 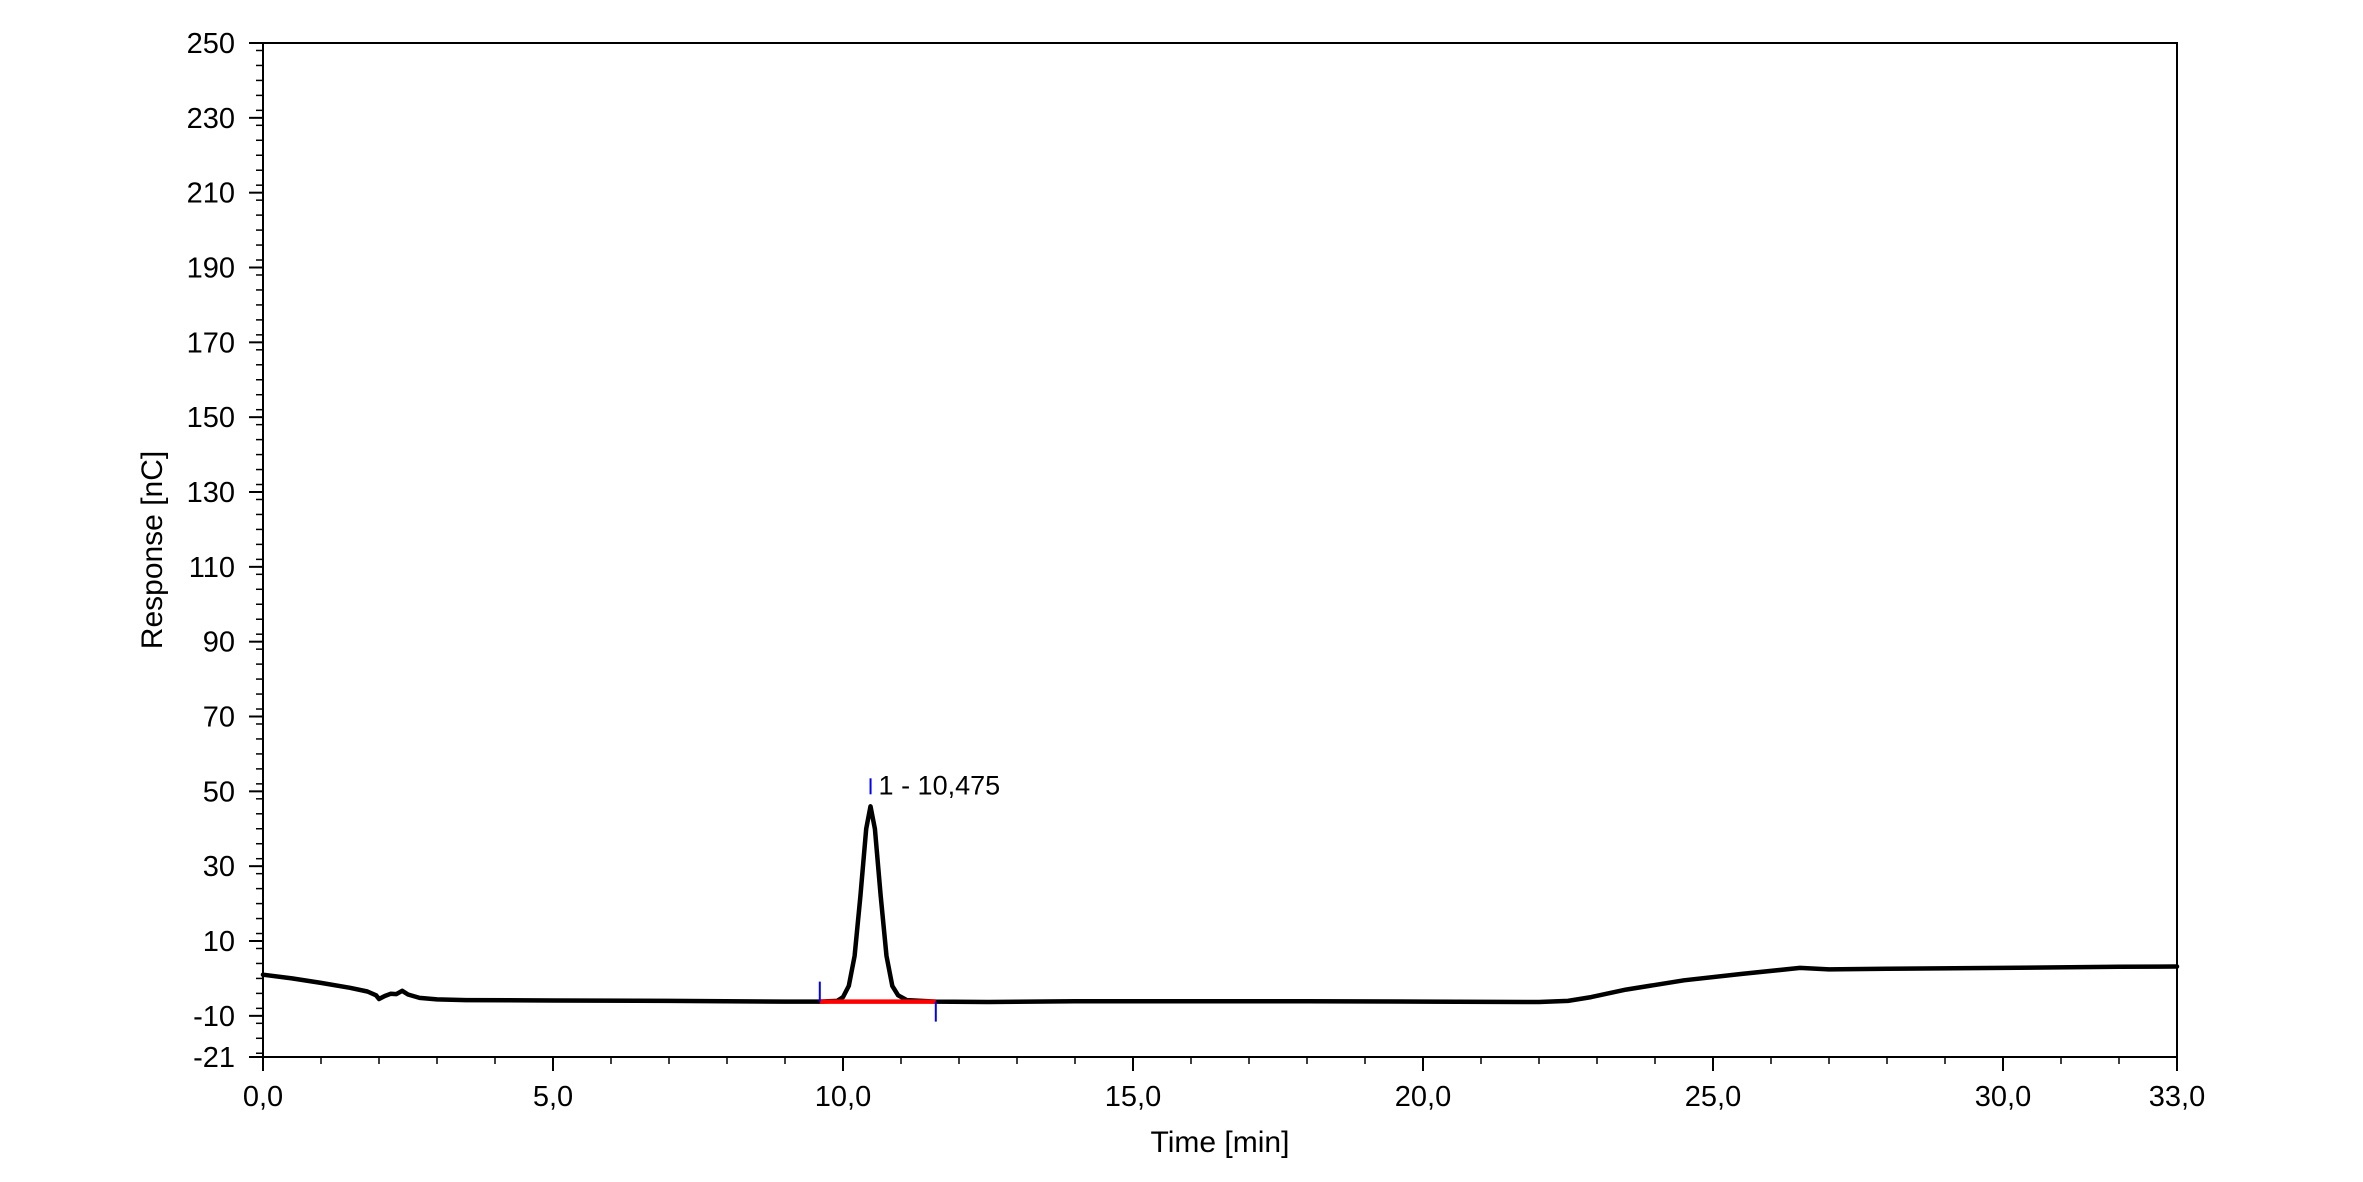 I want to click on x-tick-label: 25,0, so click(x=1713, y=1097).